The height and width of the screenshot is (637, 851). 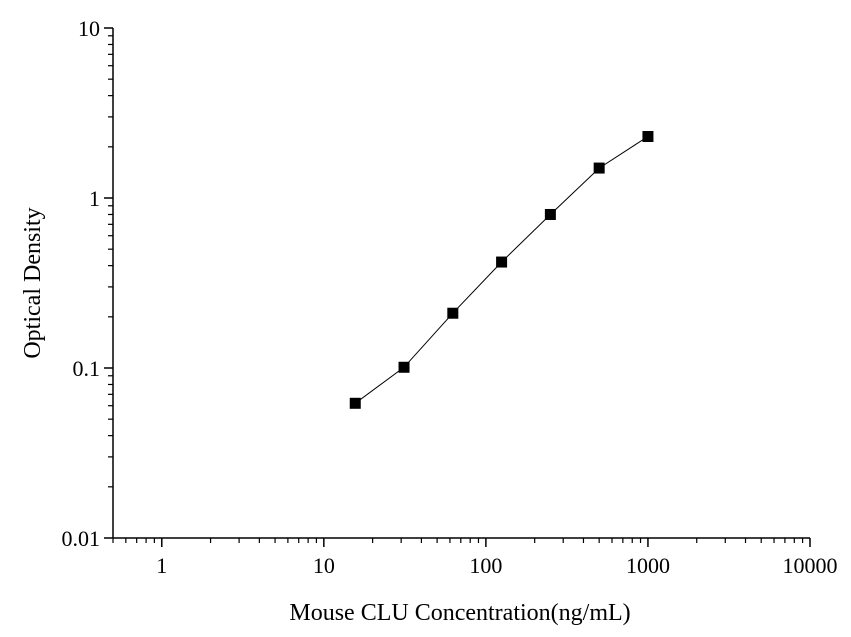 What do you see at coordinates (94, 198) in the screenshot?
I see `y-tick-label: 1` at bounding box center [94, 198].